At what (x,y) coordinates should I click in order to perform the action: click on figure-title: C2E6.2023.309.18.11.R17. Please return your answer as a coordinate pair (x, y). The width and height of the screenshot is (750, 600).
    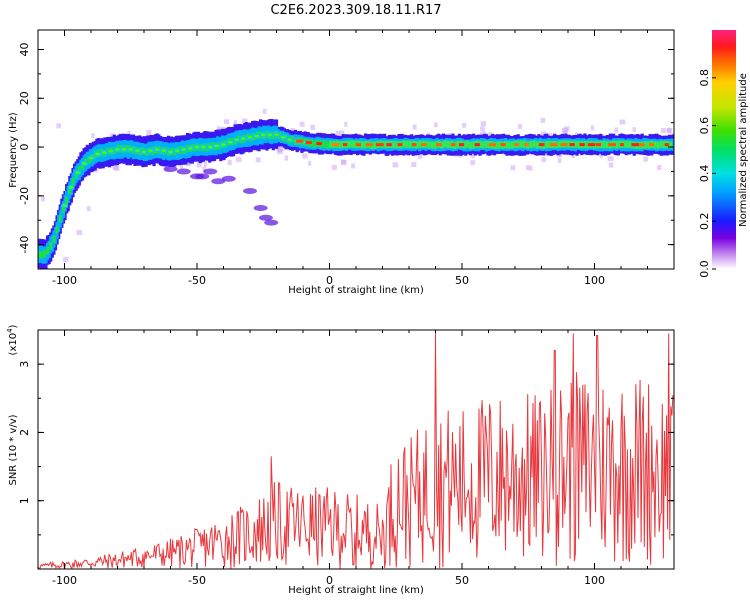
    Looking at the image, I should click on (355, 10).